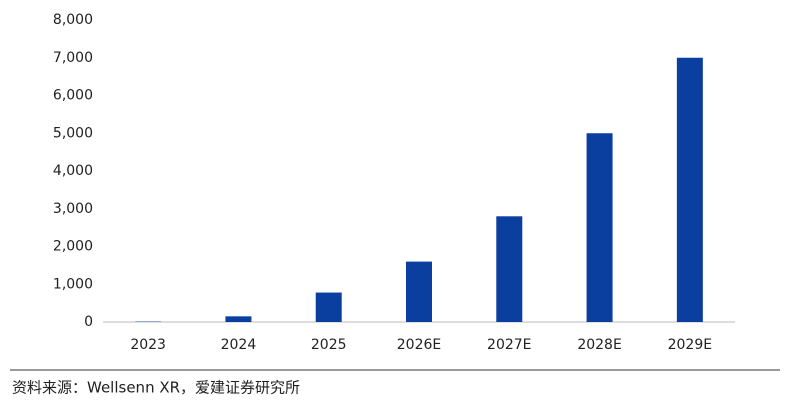  I want to click on x-tick-label: 2028E, so click(599, 345).